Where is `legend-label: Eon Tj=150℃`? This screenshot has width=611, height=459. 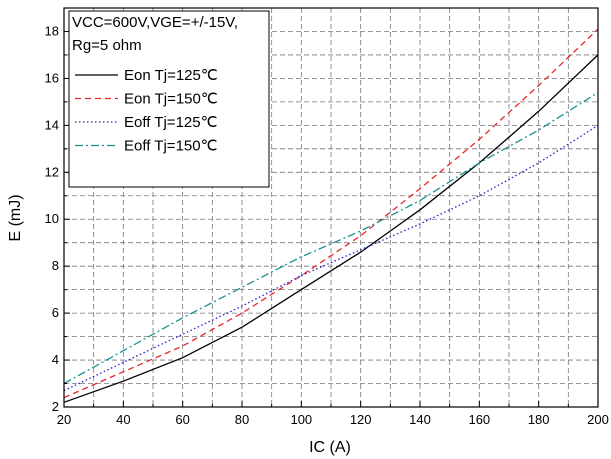 legend-label: Eon Tj=150℃ is located at coordinates (171, 99).